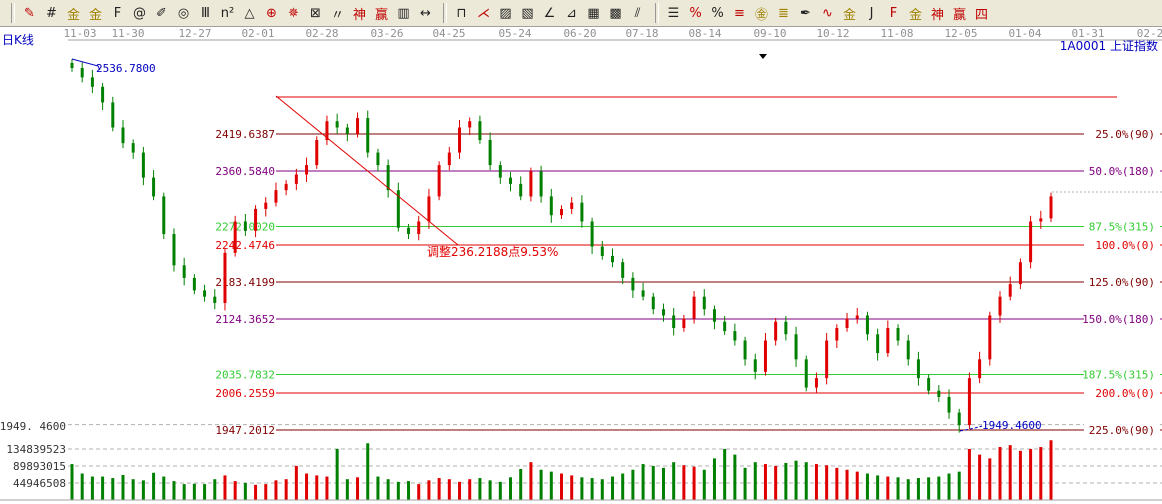  Describe the element at coordinates (615, 13) in the screenshot. I see `grid-2-icon: ▩` at that location.